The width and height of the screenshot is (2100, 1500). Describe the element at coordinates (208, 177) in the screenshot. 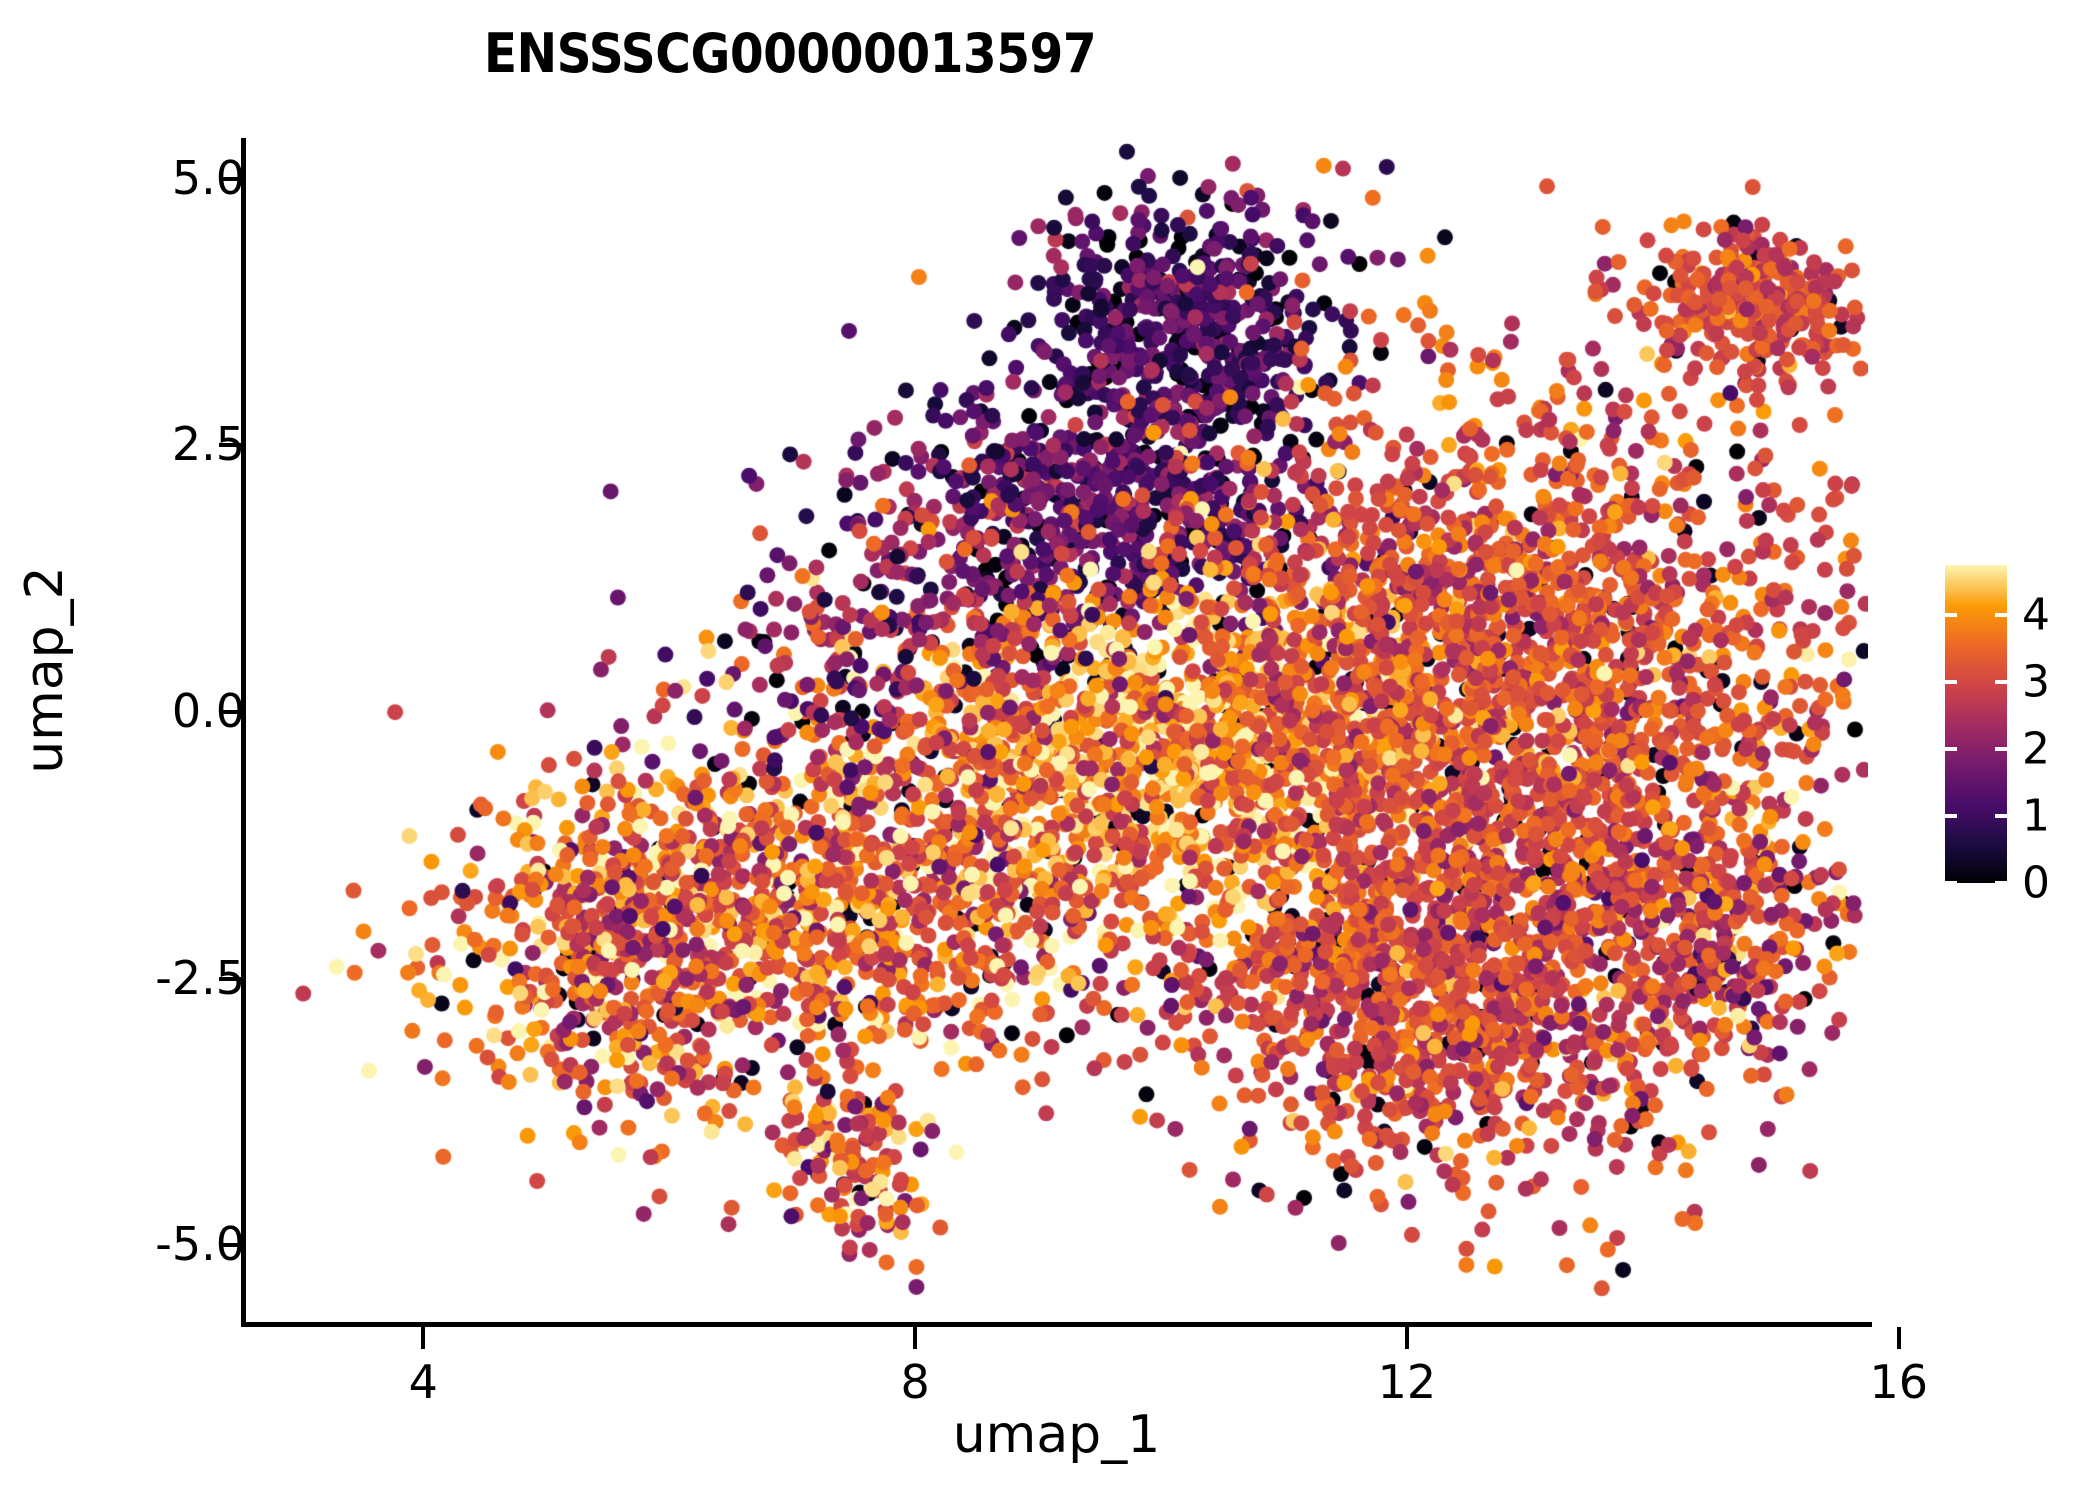

I see `y-tick-label: 5.0` at that location.